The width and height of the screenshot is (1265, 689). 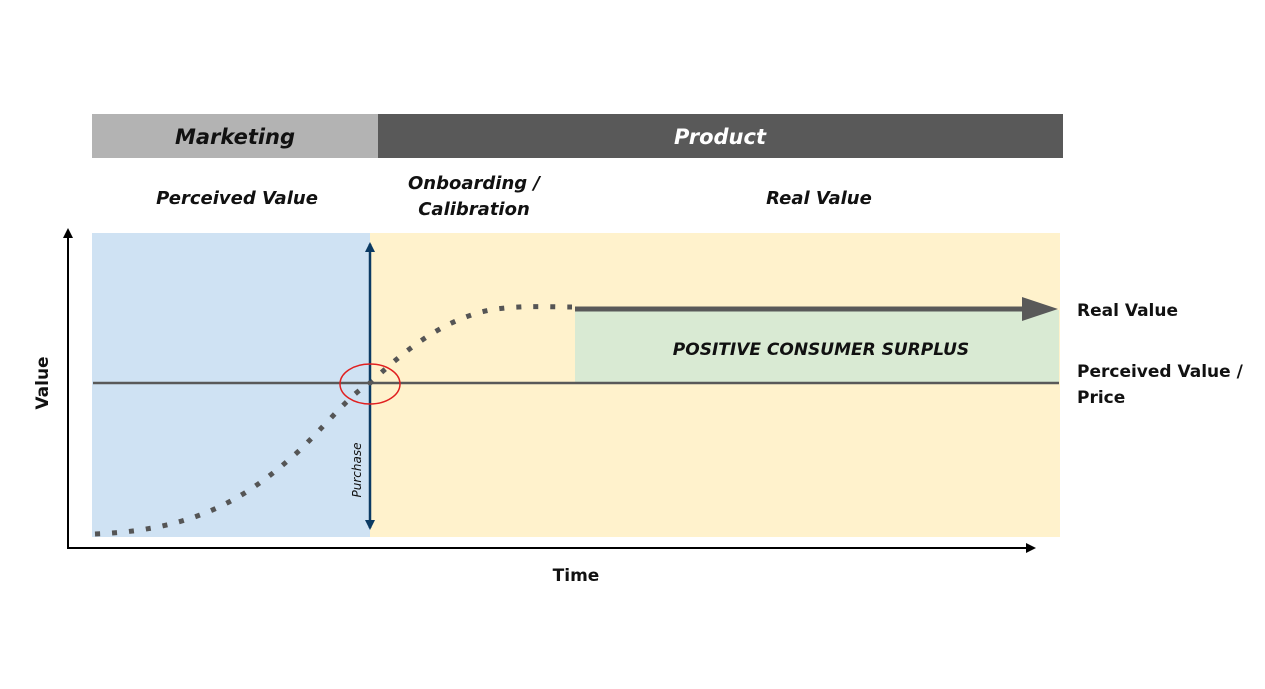 What do you see at coordinates (819, 198) in the screenshot?
I see `real-value-title: Real Value` at bounding box center [819, 198].